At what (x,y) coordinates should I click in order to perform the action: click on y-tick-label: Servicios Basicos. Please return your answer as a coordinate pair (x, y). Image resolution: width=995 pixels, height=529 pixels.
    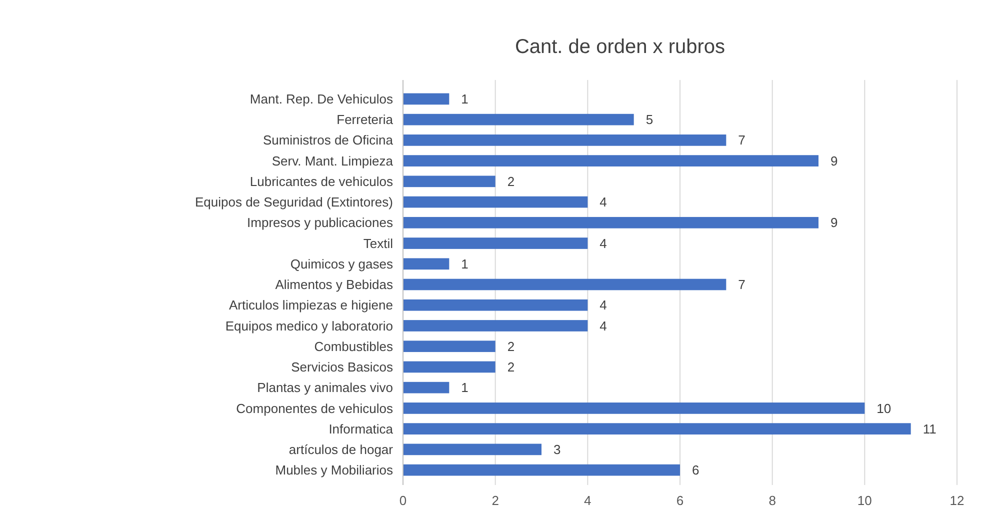
    Looking at the image, I should click on (342, 367).